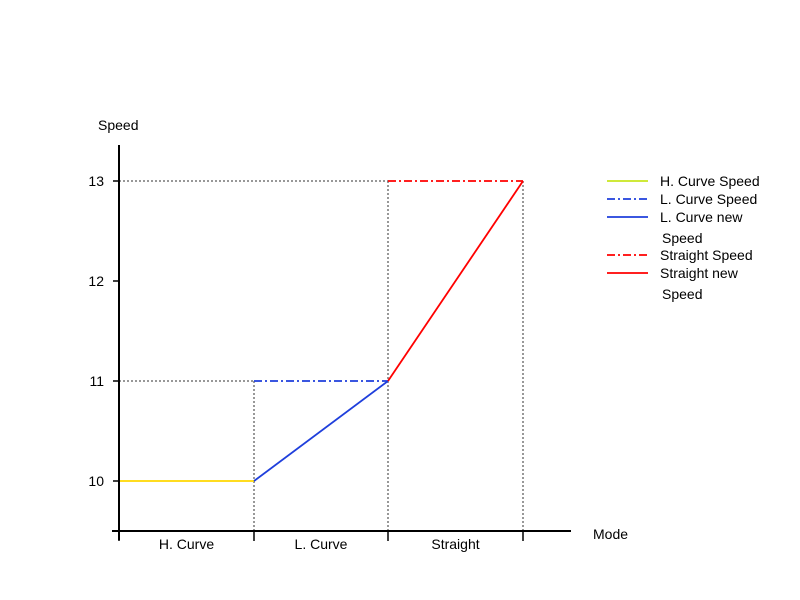 Image resolution: width=800 pixels, height=600 pixels. What do you see at coordinates (96, 181) in the screenshot?
I see `y-tick-label: 13` at bounding box center [96, 181].